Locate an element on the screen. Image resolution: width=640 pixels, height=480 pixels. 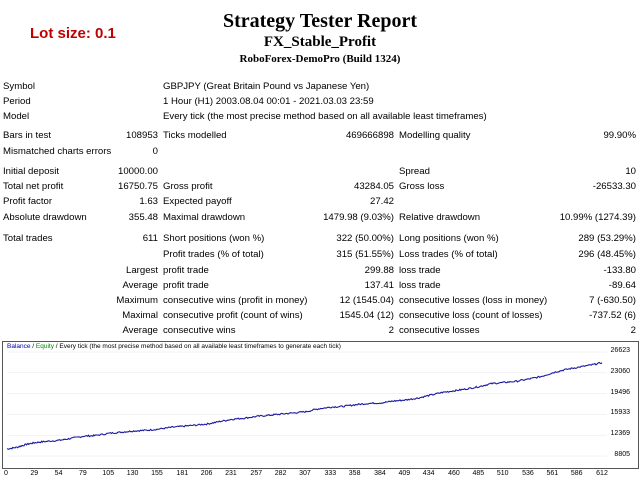
max-losses-value: 7 (-630.50) is located at coordinates (612, 300).